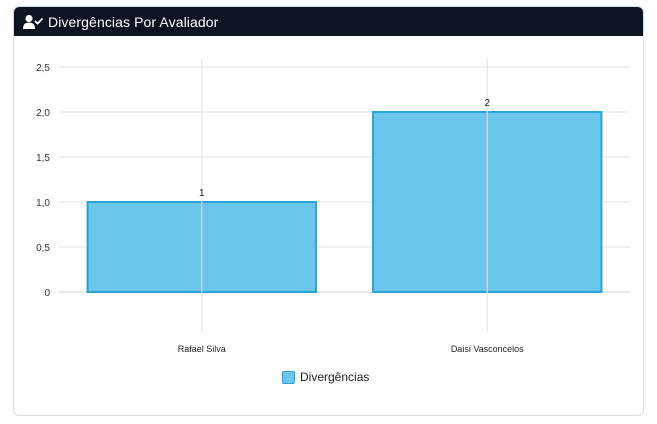 Image resolution: width=657 pixels, height=424 pixels. What do you see at coordinates (33, 22) in the screenshot?
I see `user-check-icon` at bounding box center [33, 22].